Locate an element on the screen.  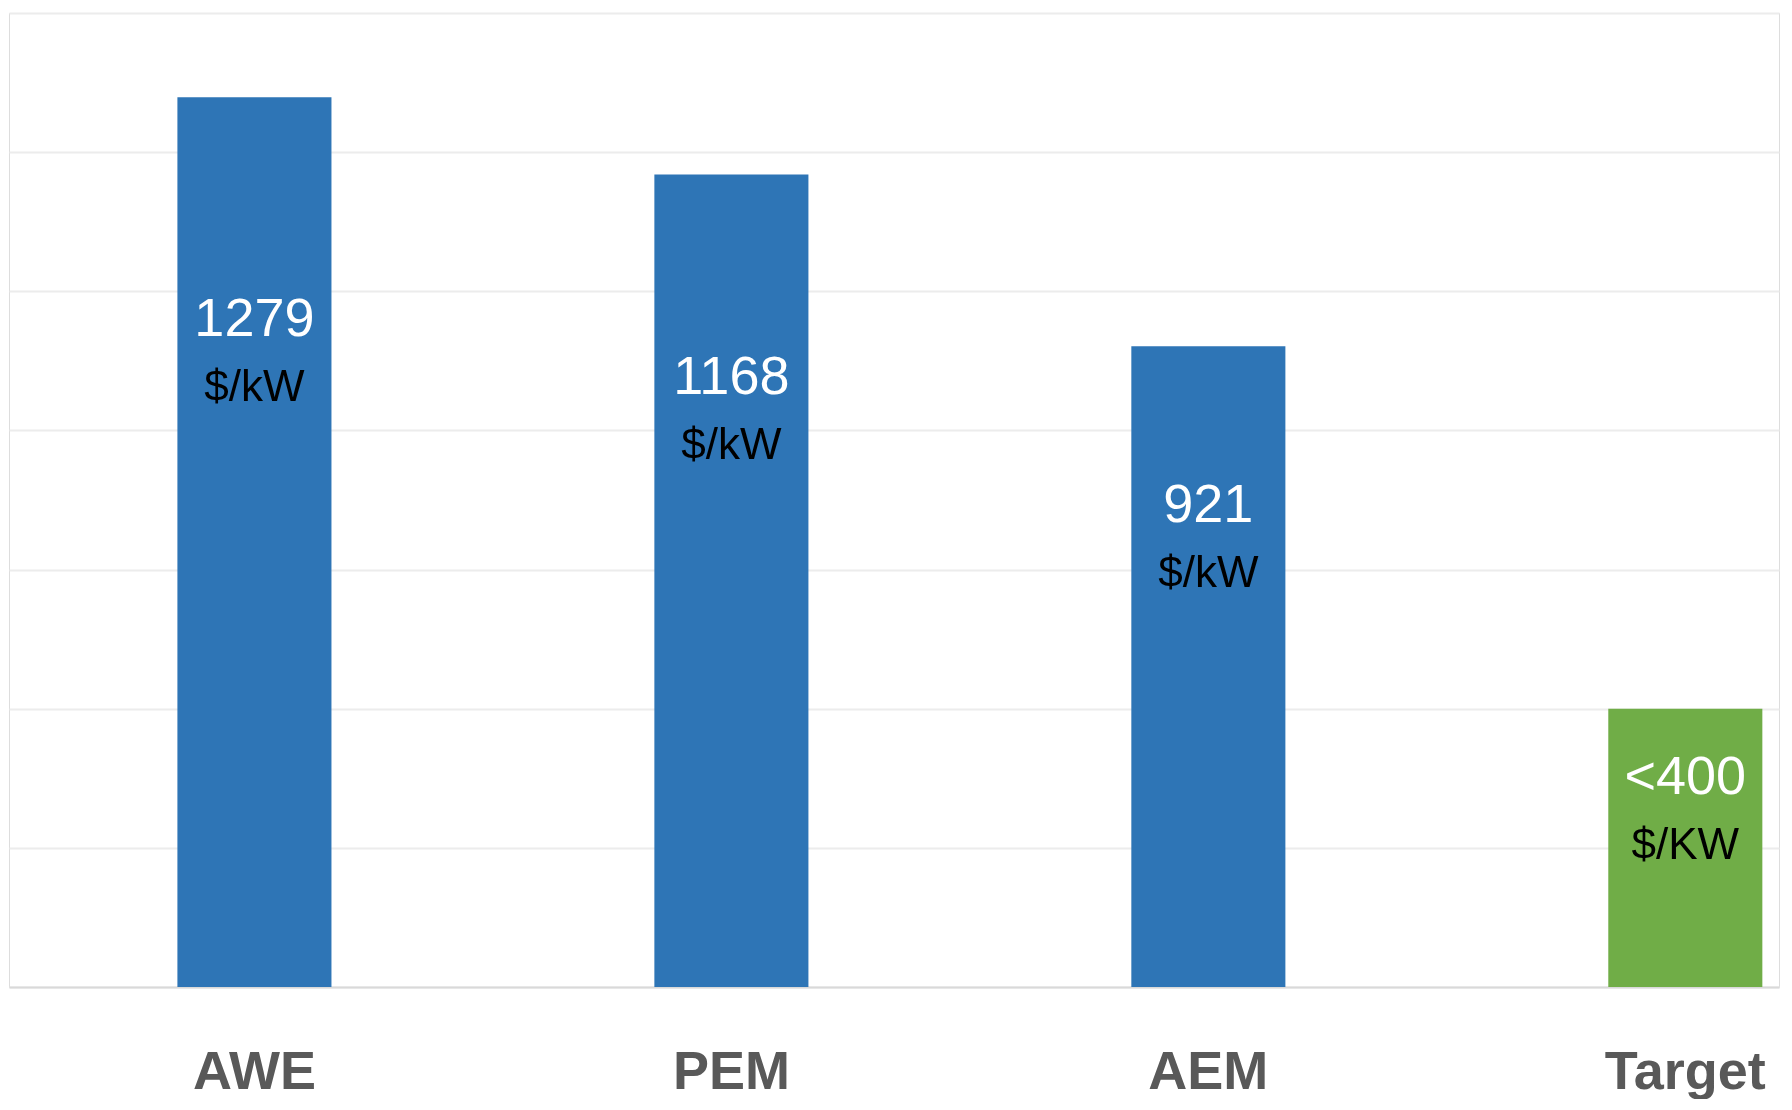
x-tick-label: AEM is located at coordinates (1208, 1069).